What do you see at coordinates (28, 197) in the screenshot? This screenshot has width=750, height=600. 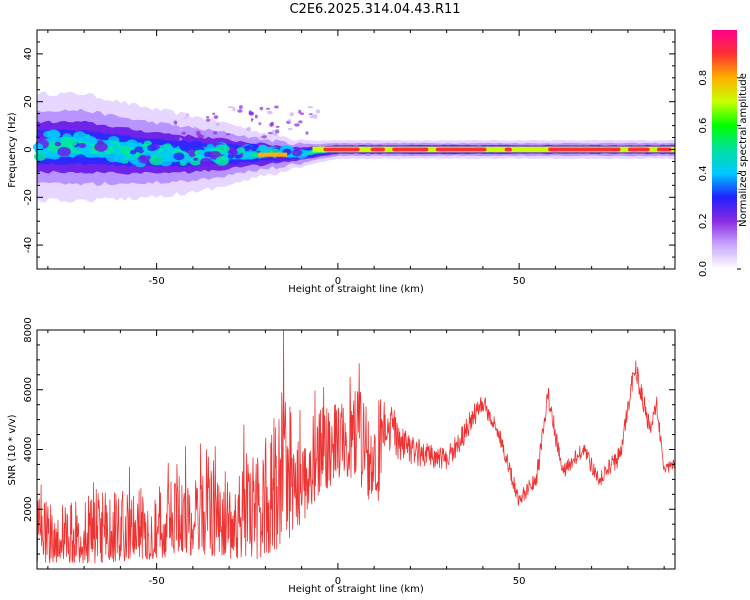 I see `spectrogram-ytick-label: -20` at bounding box center [28, 197].